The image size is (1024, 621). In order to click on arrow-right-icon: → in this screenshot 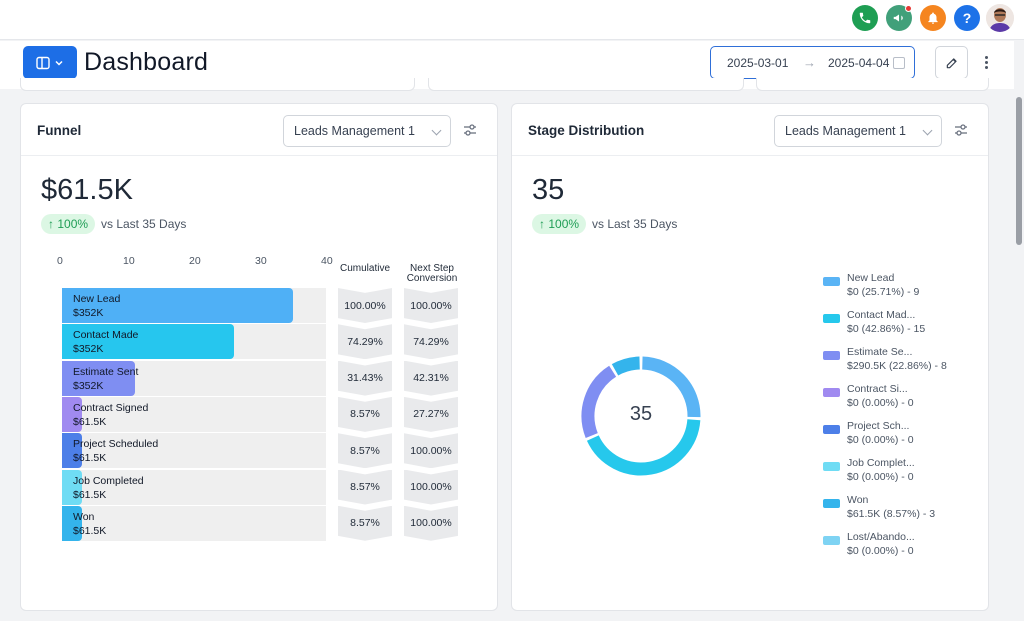, I will do `click(809, 62)`.